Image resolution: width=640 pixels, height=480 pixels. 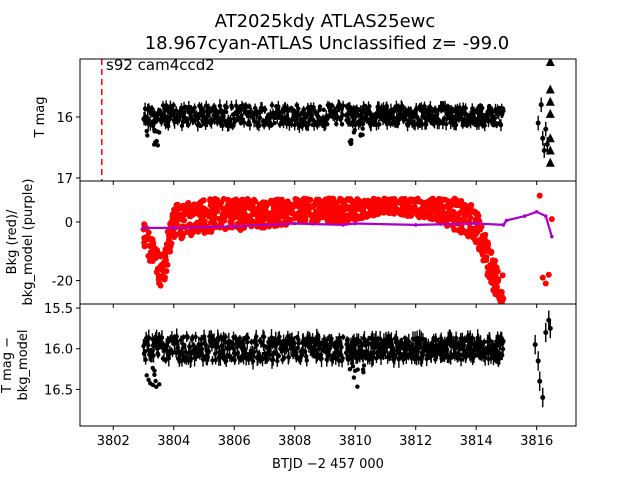 What do you see at coordinates (15, 364) in the screenshot?
I see `y-axis-label-tmag-minus-bkg: T mag −bkg_model` at bounding box center [15, 364].